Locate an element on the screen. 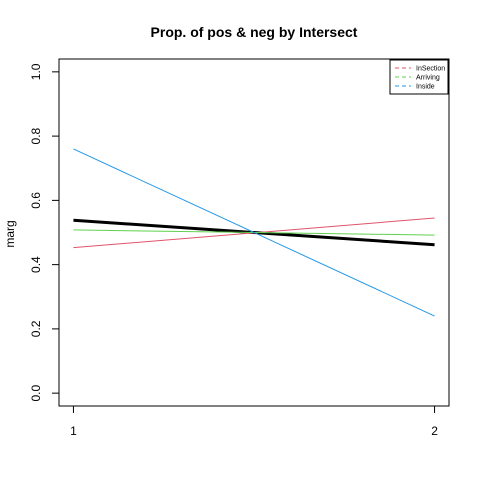 This screenshot has width=480, height=480. chart-title: Prop. of pos & neg by Intersect is located at coordinates (254, 32).